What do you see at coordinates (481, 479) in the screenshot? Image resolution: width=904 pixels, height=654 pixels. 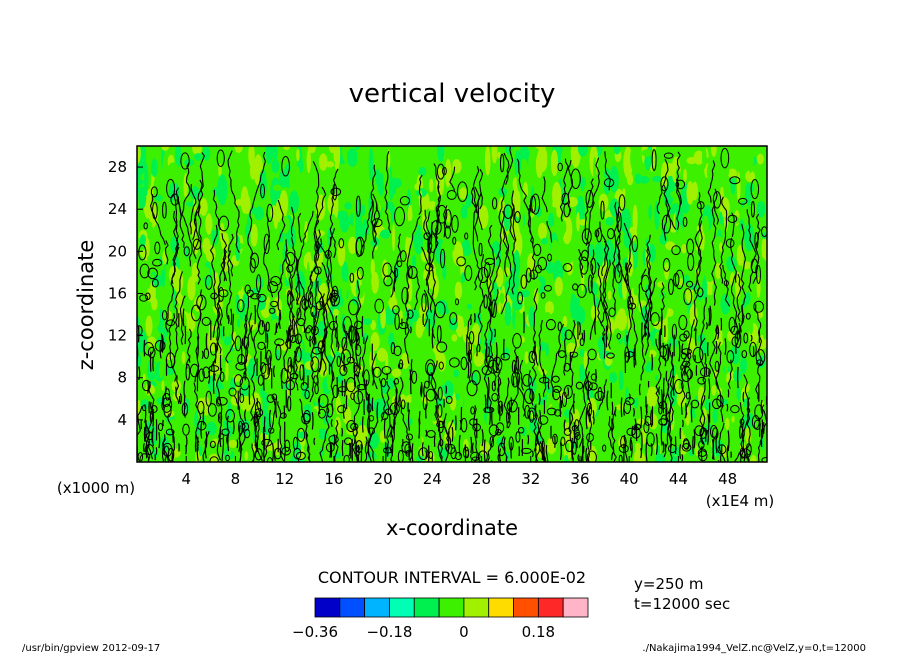 I see `x-tick-label: 28` at bounding box center [481, 479].